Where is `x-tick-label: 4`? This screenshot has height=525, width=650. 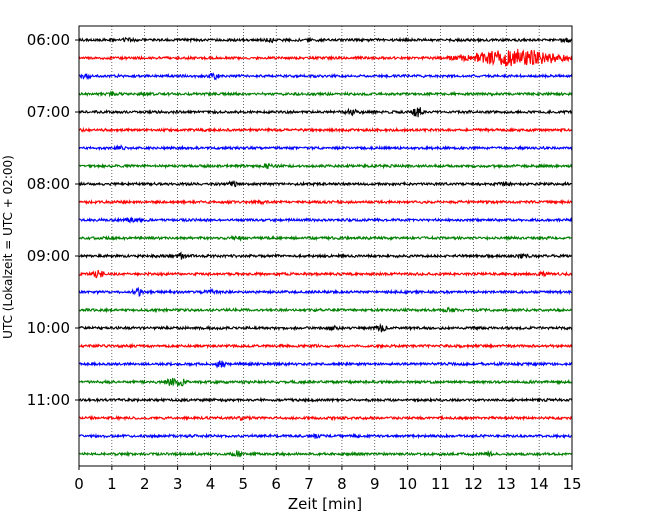
x-tick-label: 4 is located at coordinates (211, 484).